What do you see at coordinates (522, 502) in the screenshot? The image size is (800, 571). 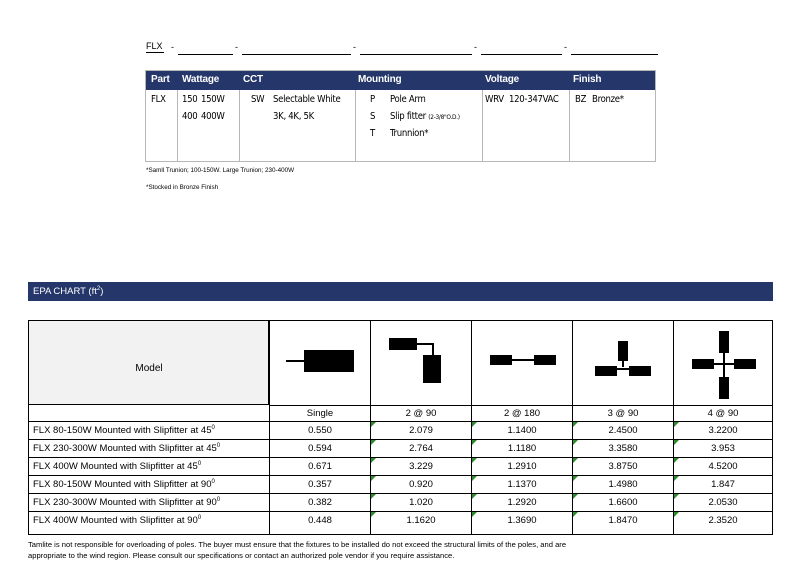 I see `epa-value: 1.2920` at bounding box center [522, 502].